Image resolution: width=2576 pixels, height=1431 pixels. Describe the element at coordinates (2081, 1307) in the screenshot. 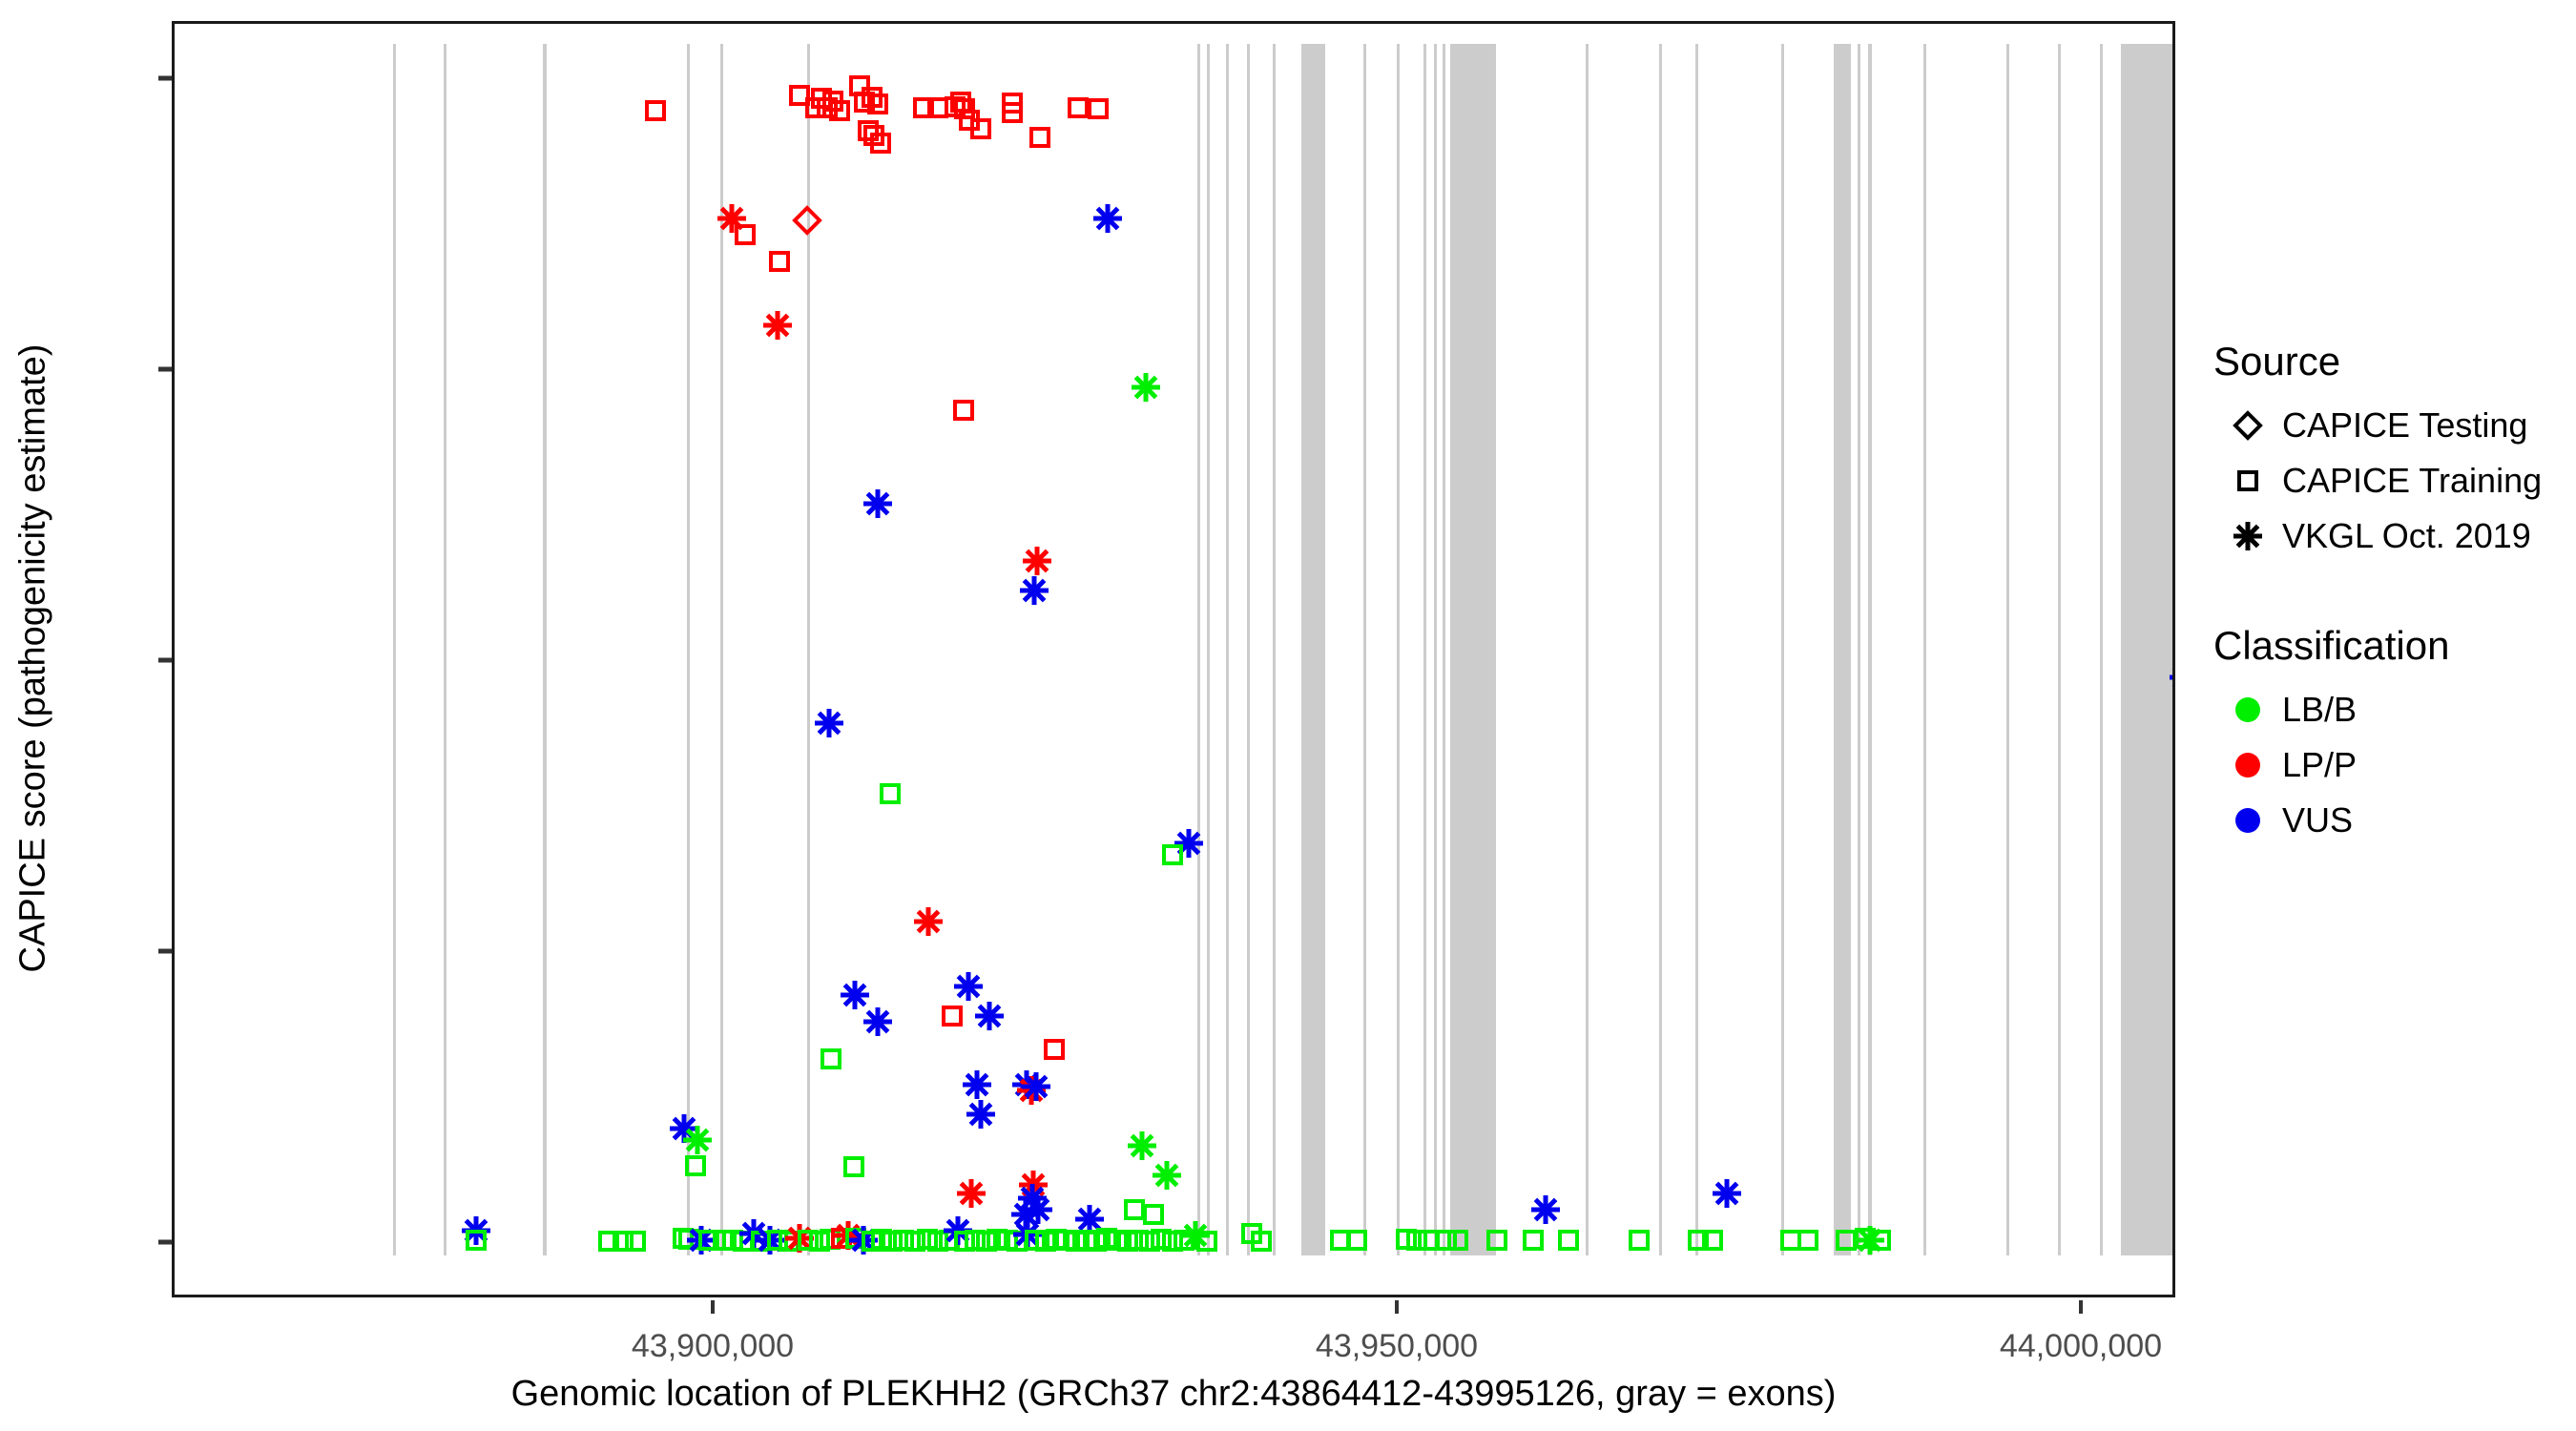

I see `x-tick-mark` at that location.